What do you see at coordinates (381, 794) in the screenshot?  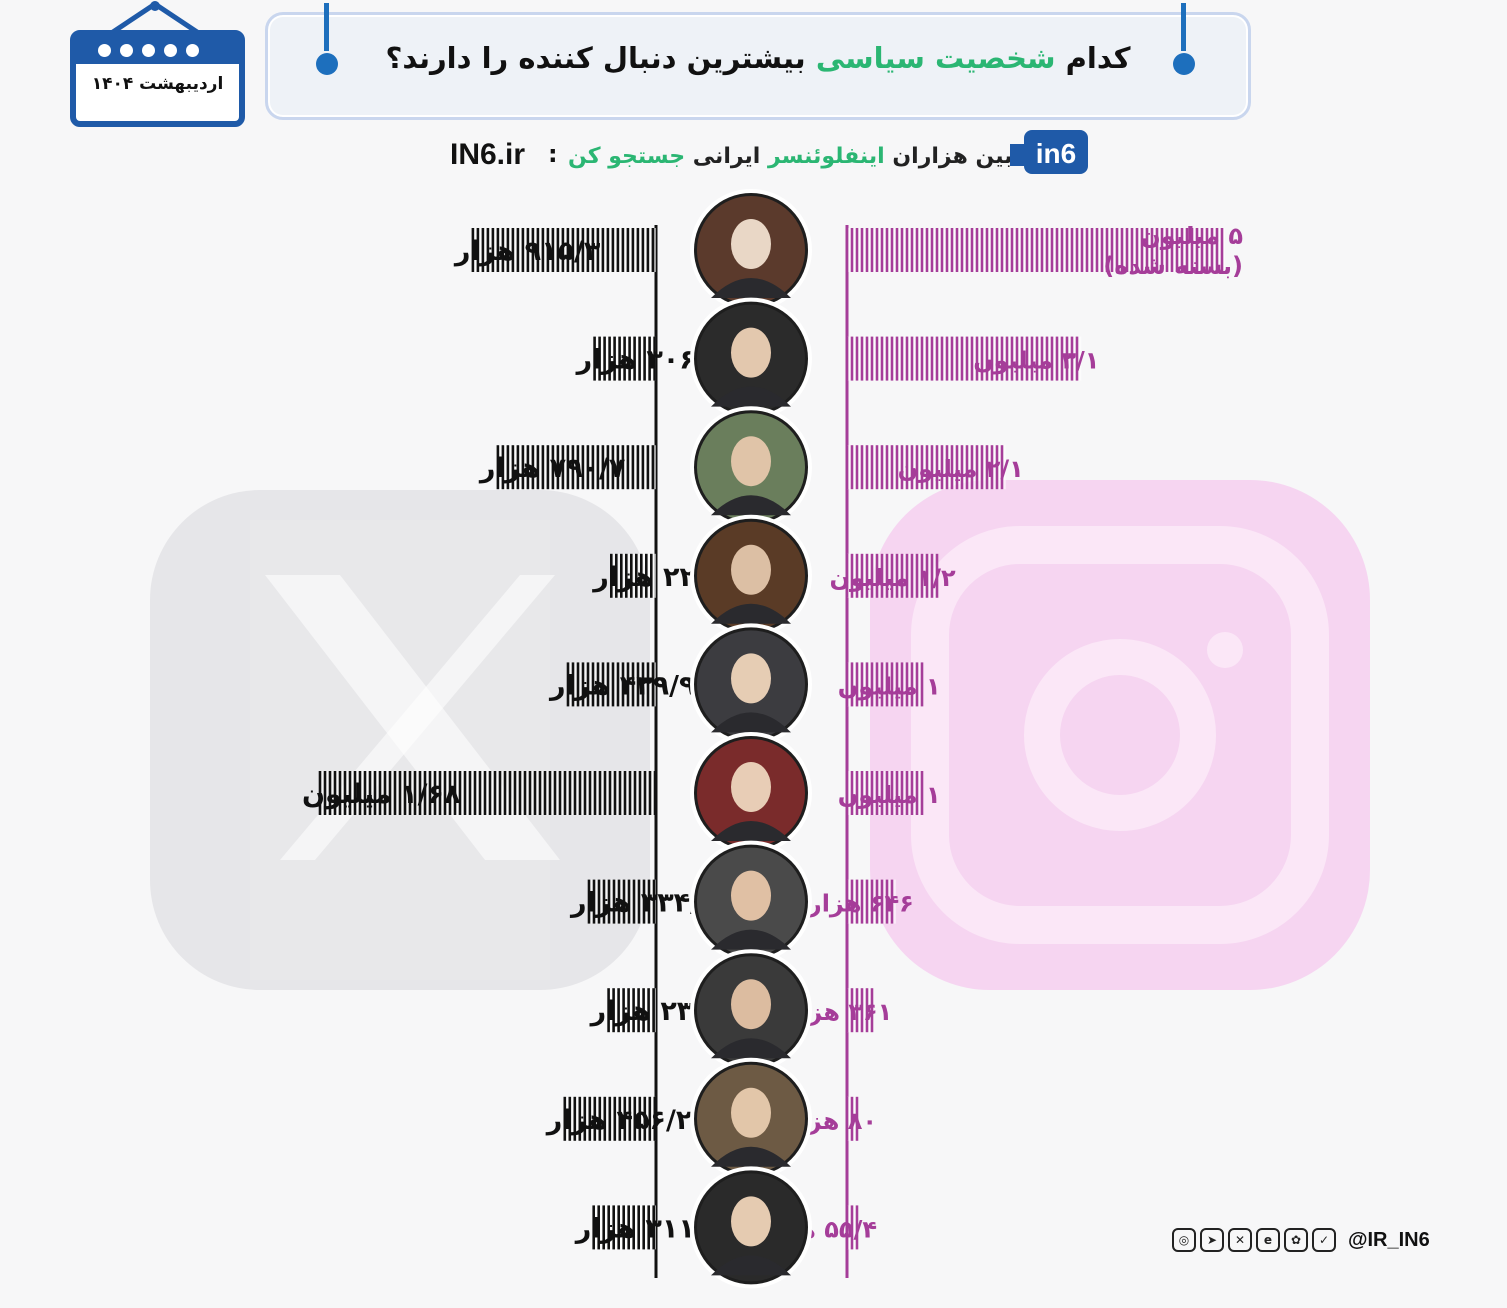 I see `x-value-label-6: ۱/۶۸ میلیون` at bounding box center [381, 794].